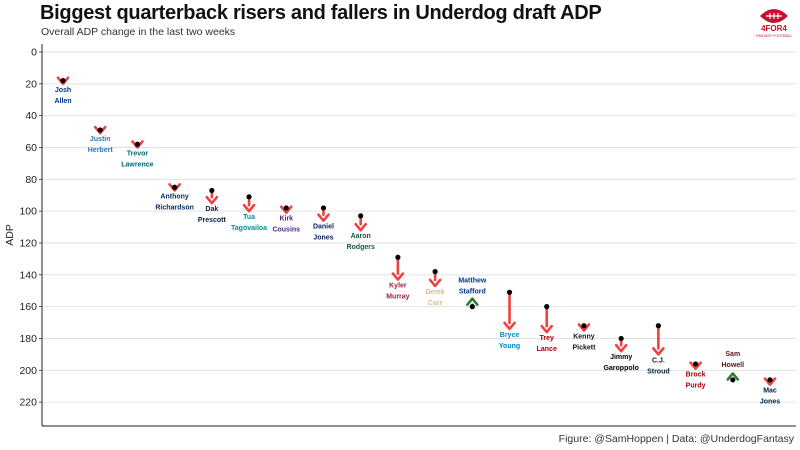 The image size is (800, 450). Describe the element at coordinates (732, 354) in the screenshot. I see `player-first-name: Sam` at that location.